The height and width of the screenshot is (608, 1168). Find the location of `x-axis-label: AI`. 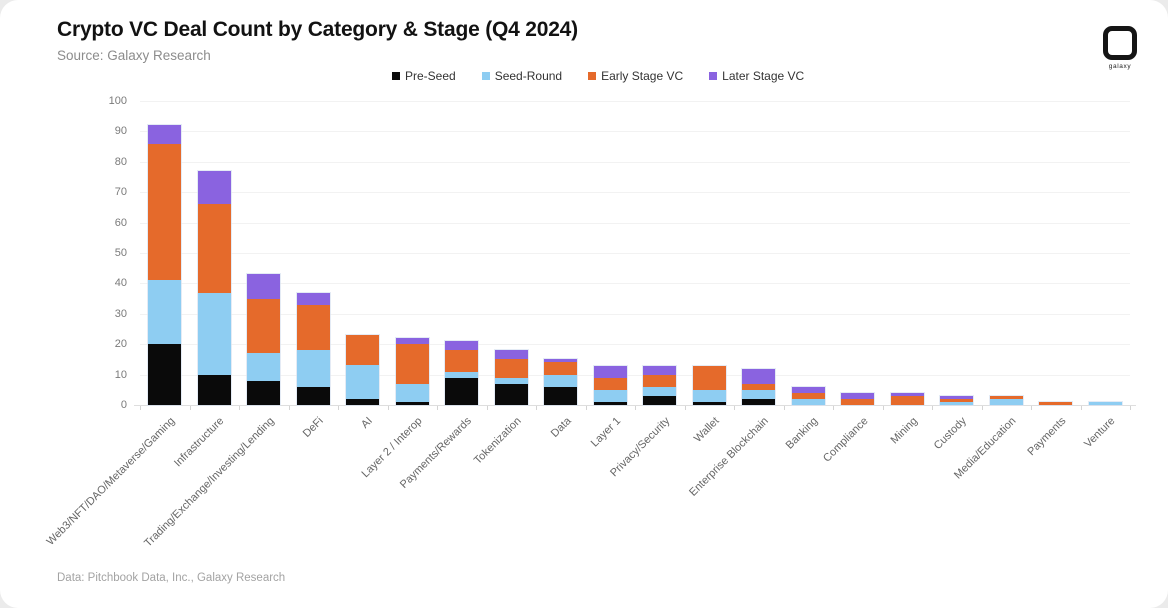

x-axis-label: AI is located at coordinates (367, 423).